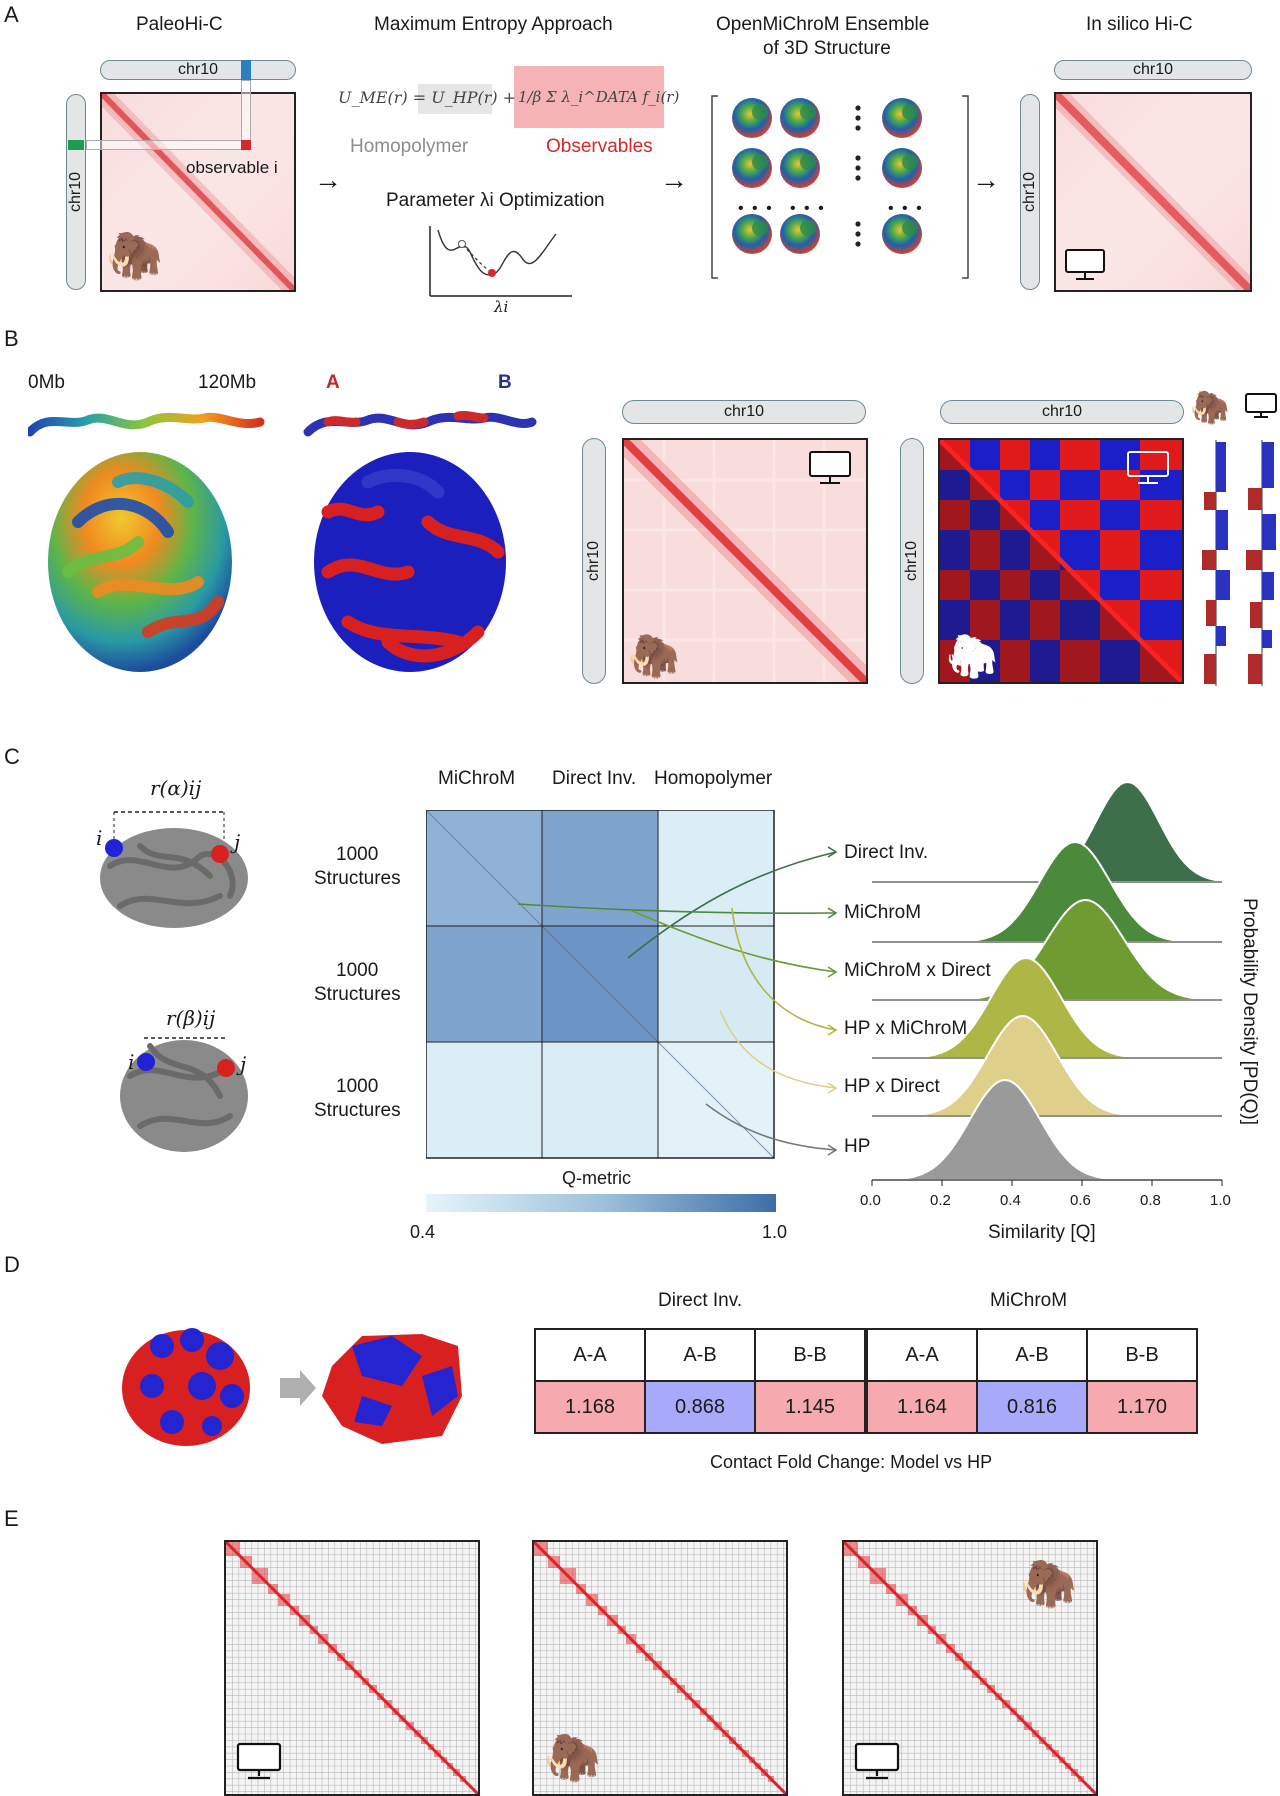 This screenshot has height=1796, width=1280. What do you see at coordinates (858, 234) in the screenshot?
I see `vdot-2-b` at bounding box center [858, 234].